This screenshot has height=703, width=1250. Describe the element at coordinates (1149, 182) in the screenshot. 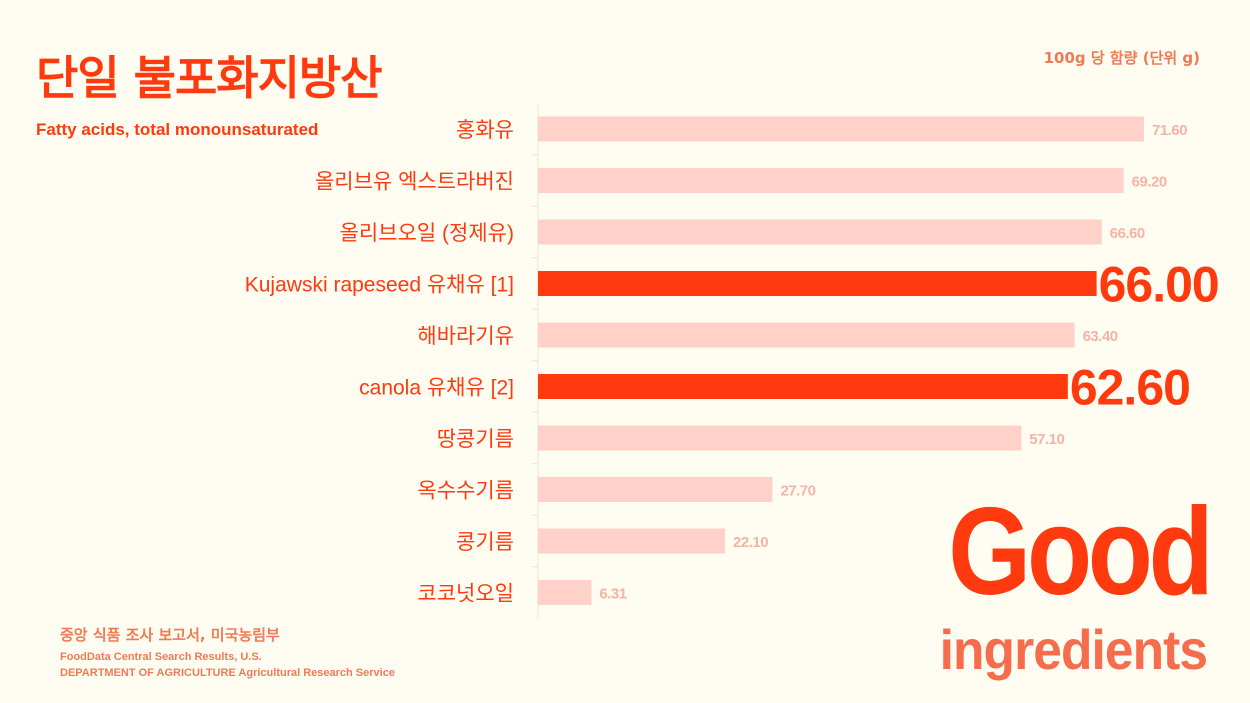

I see `value-label: 69.20` at that location.